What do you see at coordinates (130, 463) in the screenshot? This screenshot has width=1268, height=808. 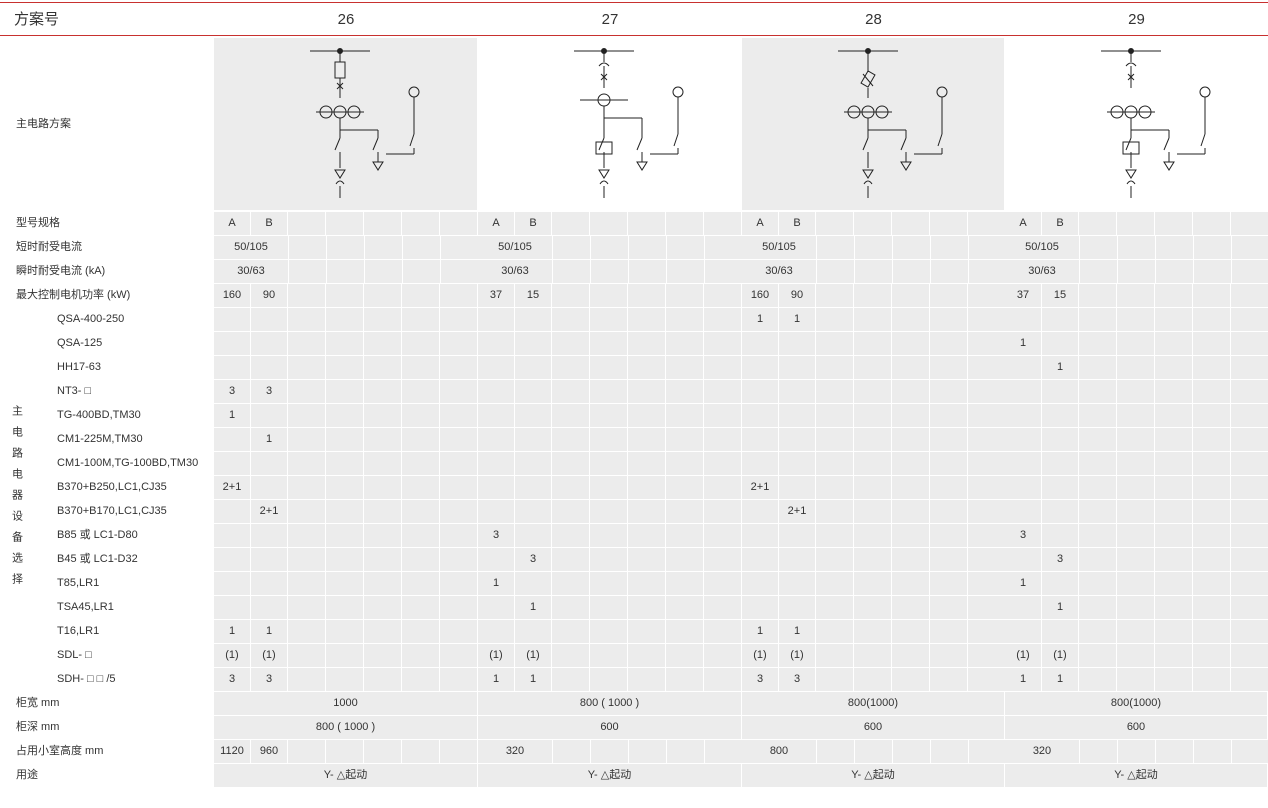 I see `equipment-name: CM1-100M,TG-100BD,TM30` at bounding box center [130, 463].